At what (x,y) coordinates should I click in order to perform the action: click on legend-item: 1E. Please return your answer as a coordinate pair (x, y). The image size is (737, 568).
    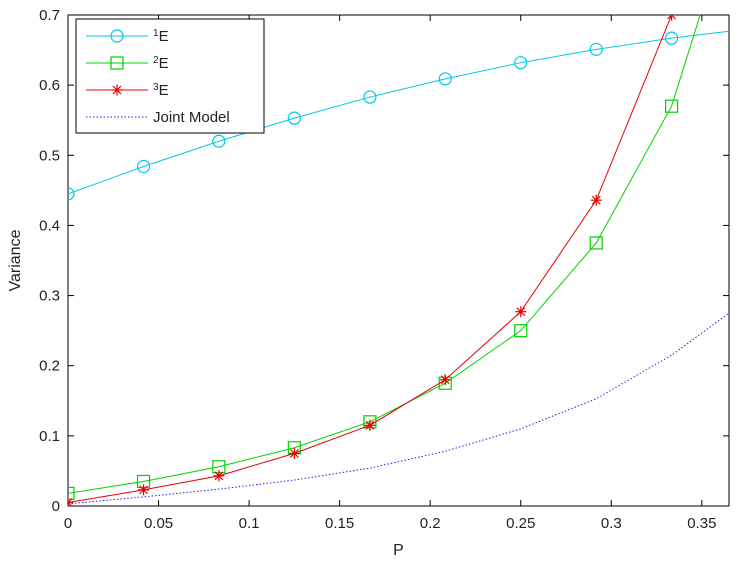
    Looking at the image, I should click on (127, 36).